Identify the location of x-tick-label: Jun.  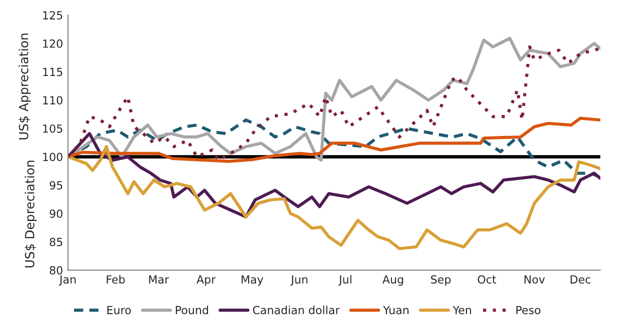
(299, 280).